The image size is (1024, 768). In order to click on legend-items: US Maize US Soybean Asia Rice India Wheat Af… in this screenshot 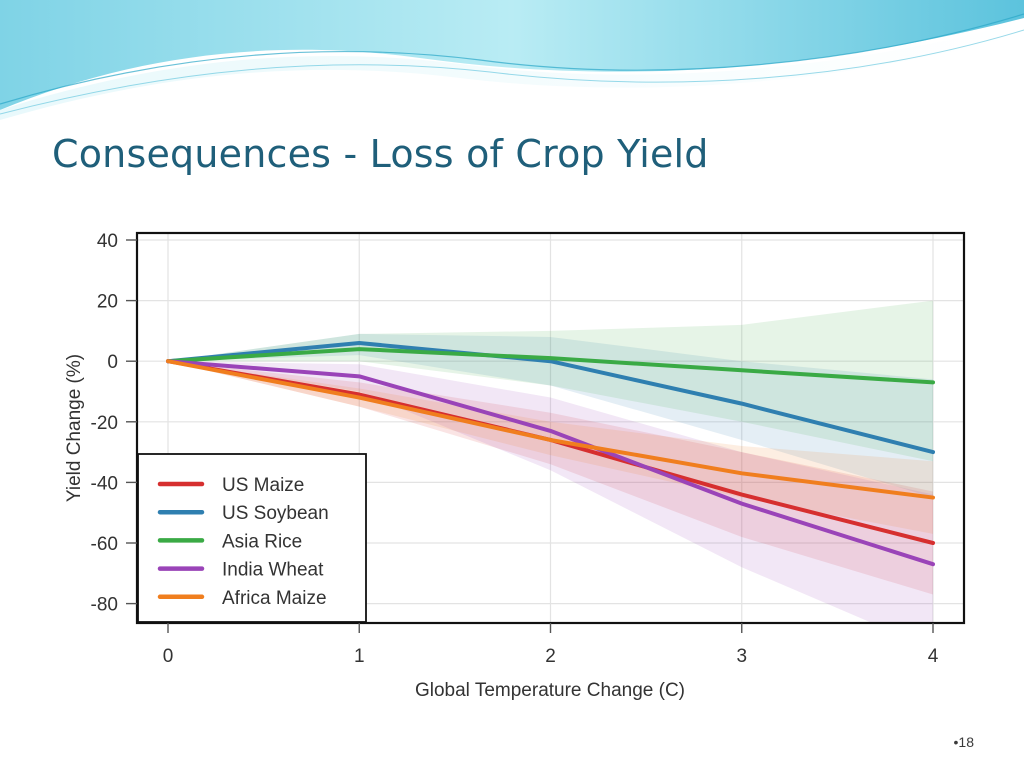, I will do `click(243, 542)`.